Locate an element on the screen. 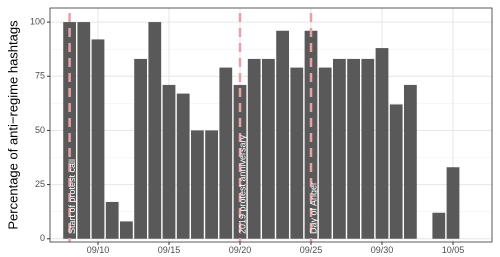 The width and height of the screenshot is (500, 257). annotation-text: Start of protest call is located at coordinates (72, 196).